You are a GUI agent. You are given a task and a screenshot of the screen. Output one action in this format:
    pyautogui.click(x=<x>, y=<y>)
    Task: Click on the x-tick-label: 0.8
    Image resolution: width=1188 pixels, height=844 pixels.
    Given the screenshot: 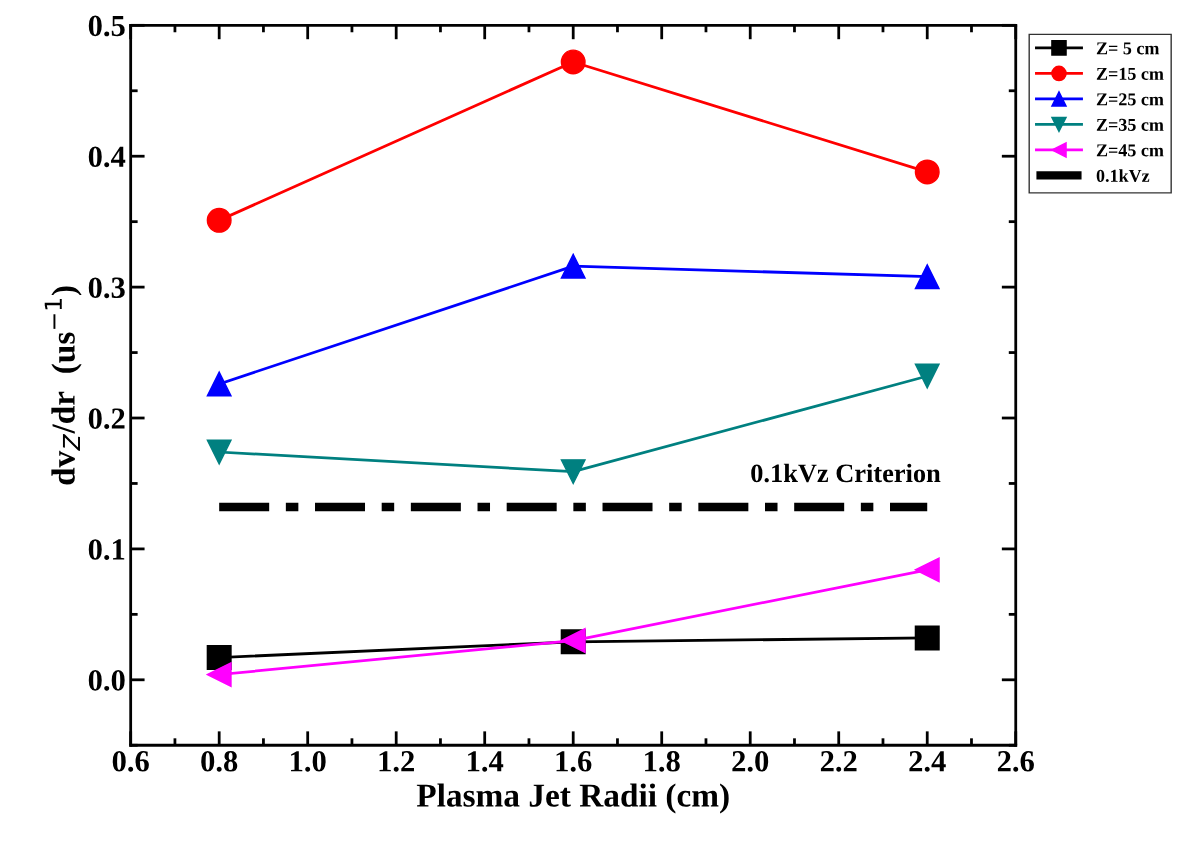 What is the action you would take?
    pyautogui.click(x=219, y=761)
    